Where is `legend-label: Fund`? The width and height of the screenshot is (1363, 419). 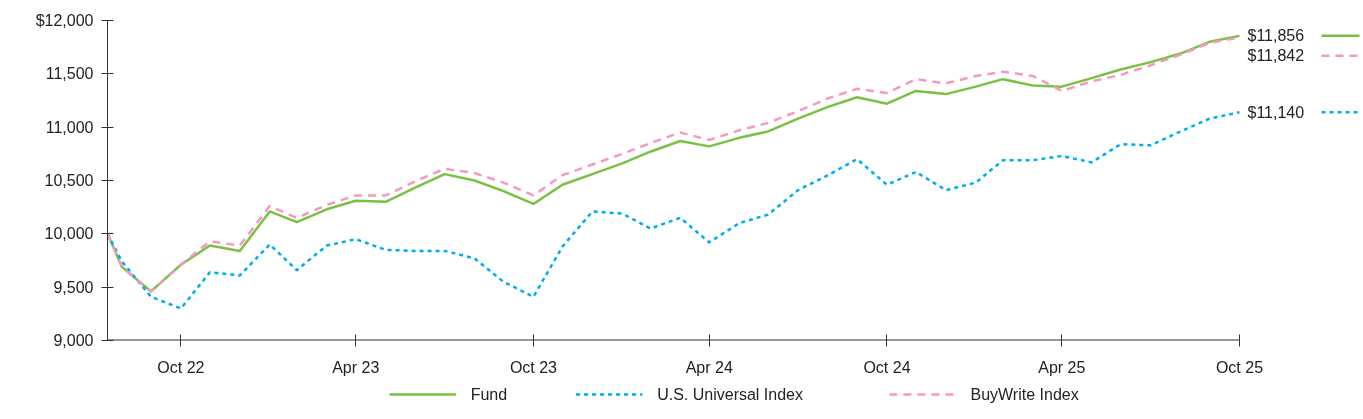 legend-label: Fund is located at coordinates (489, 394).